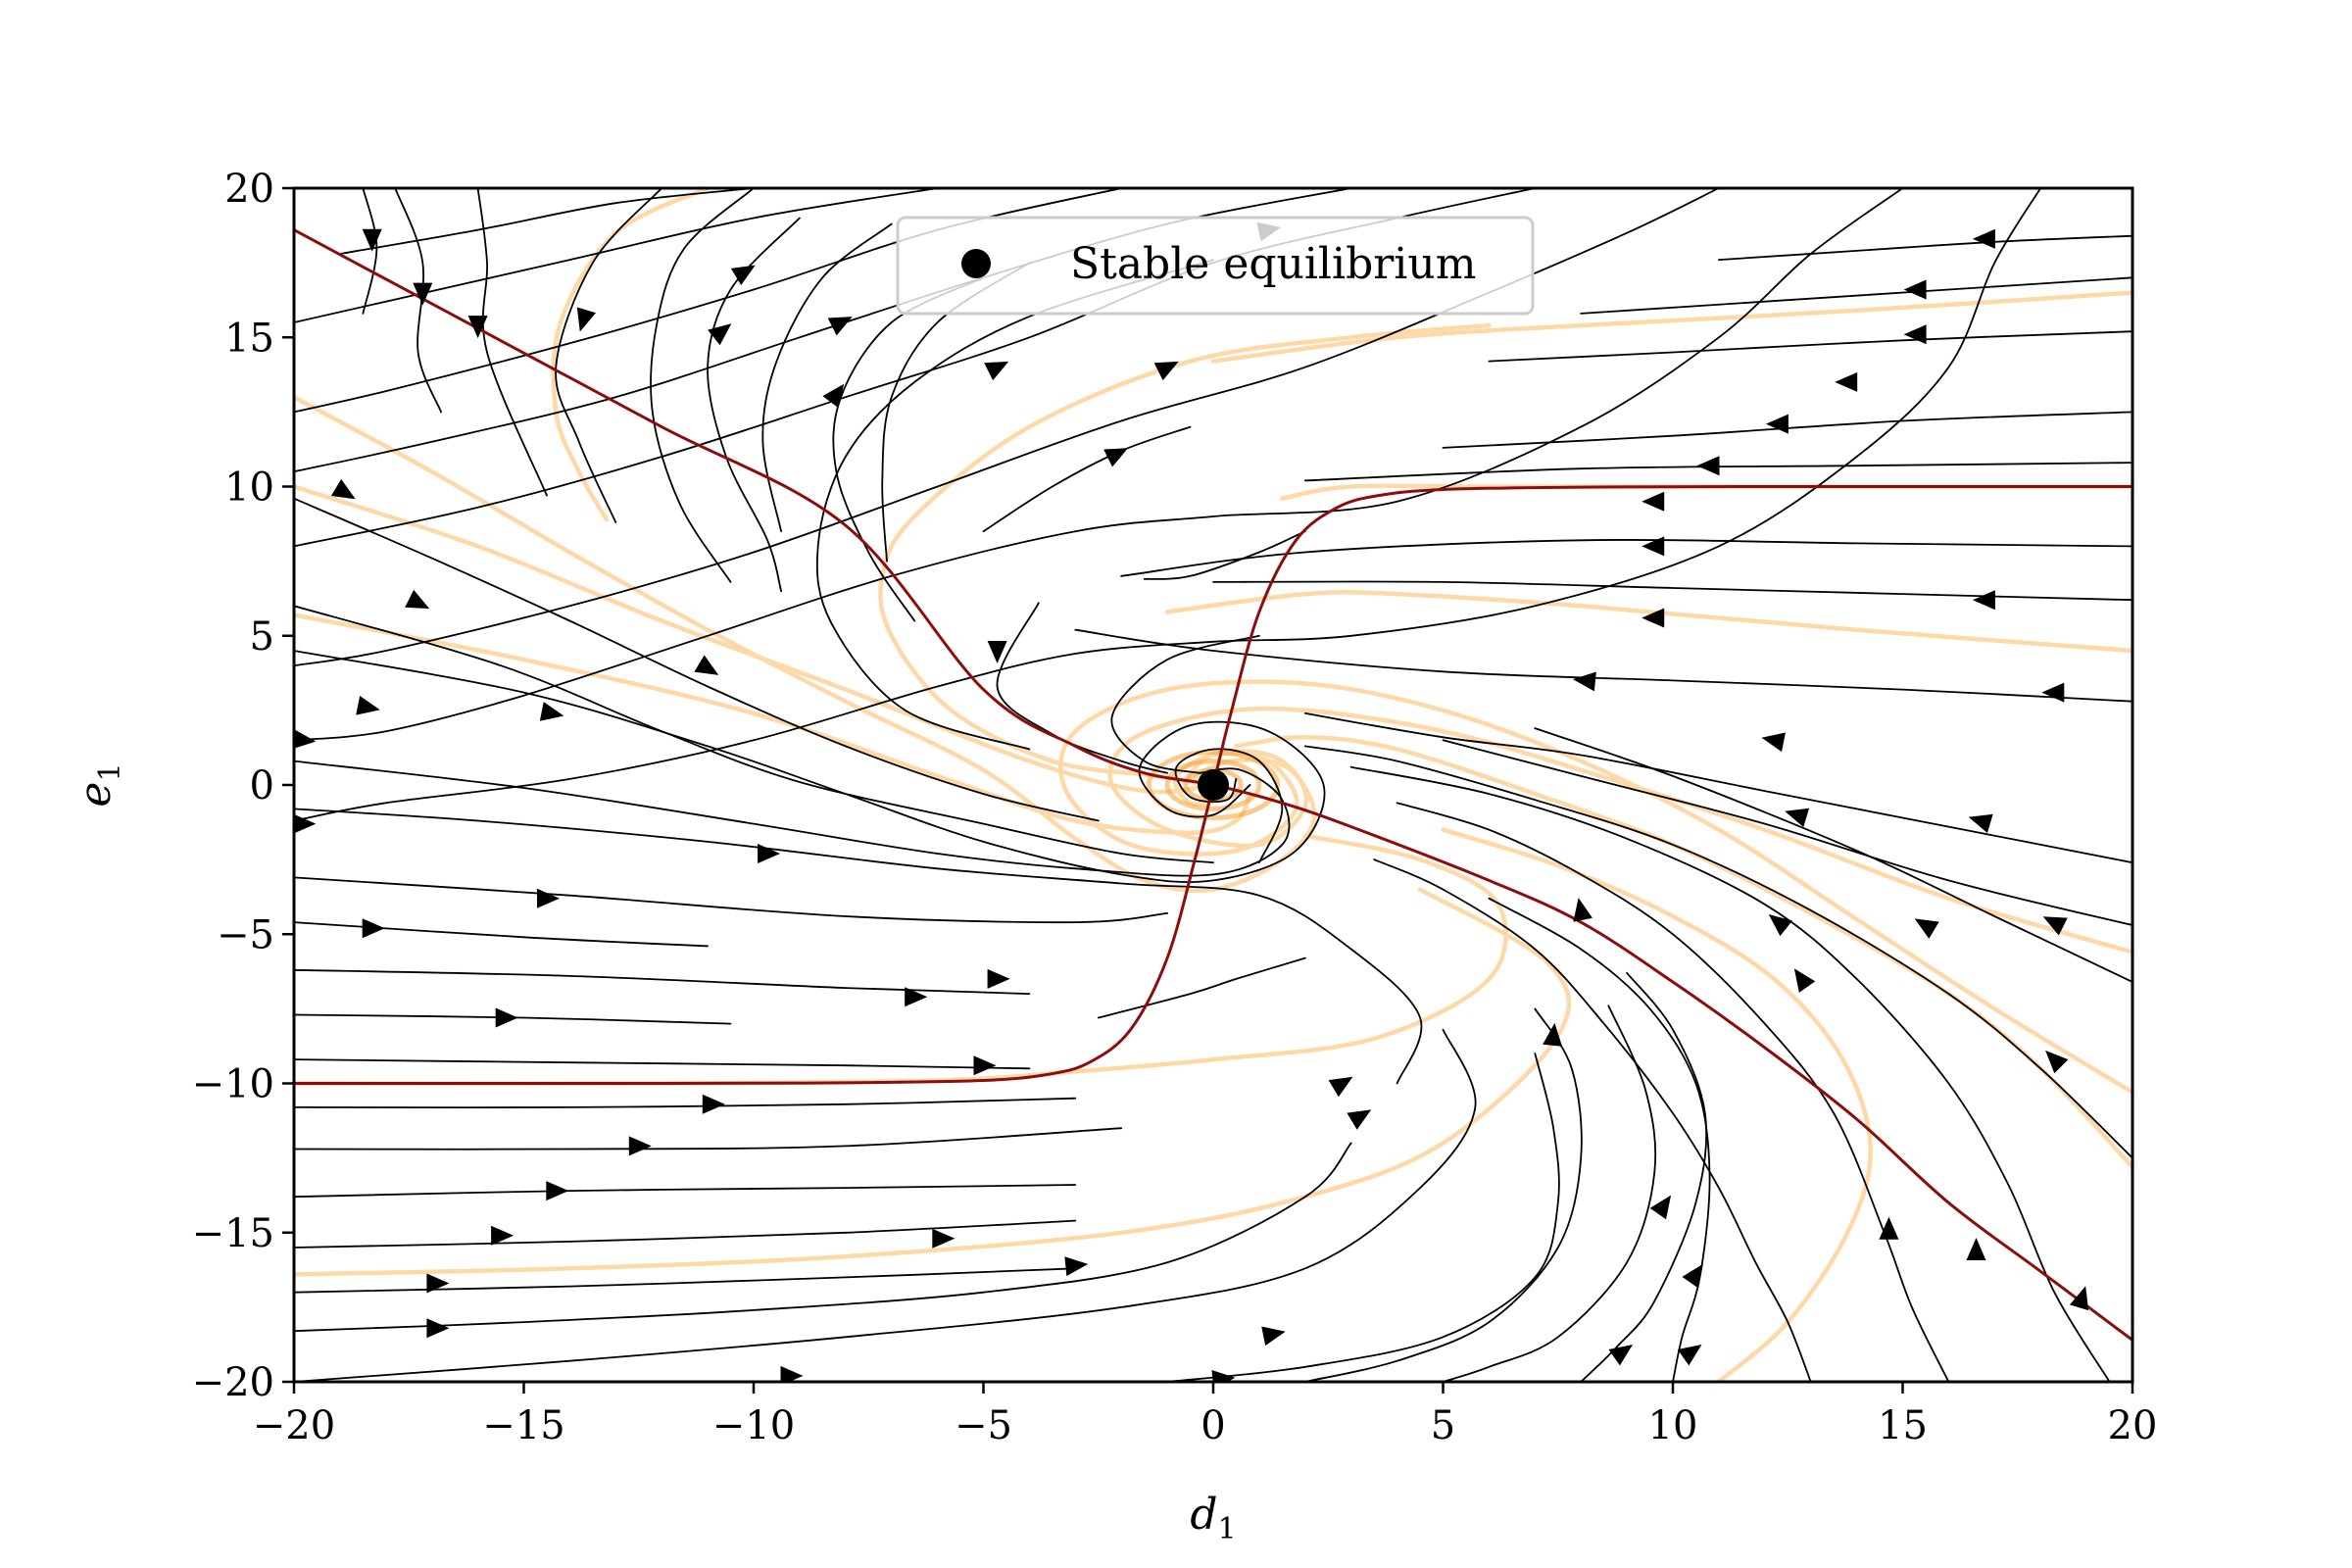 This screenshot has height=1568, width=2352. What do you see at coordinates (983, 1425) in the screenshot?
I see `x-tick-label: −5` at bounding box center [983, 1425].